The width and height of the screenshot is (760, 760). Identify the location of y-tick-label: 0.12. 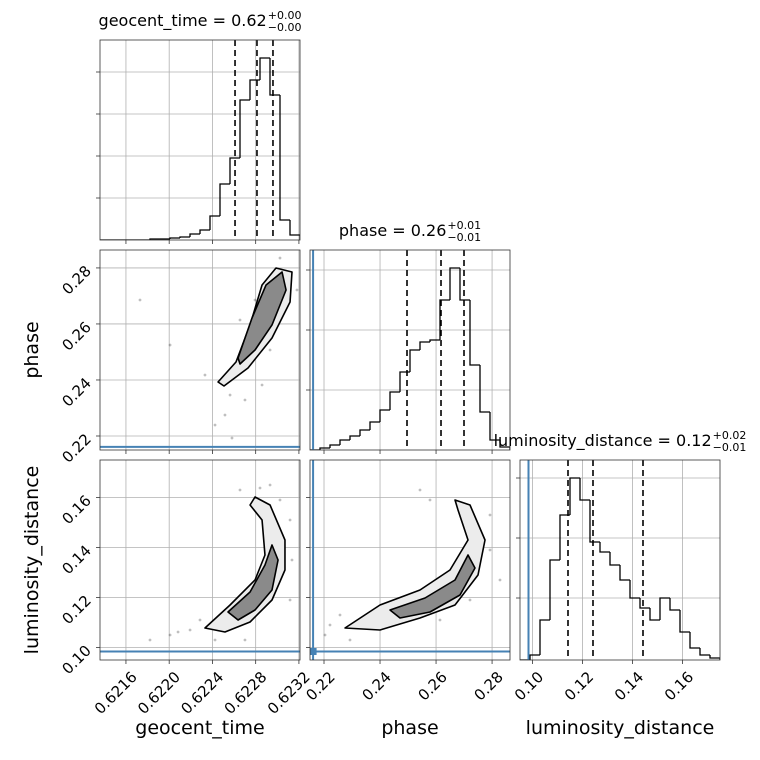
(76, 610).